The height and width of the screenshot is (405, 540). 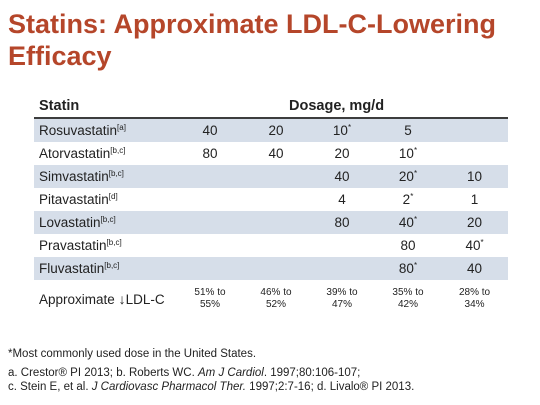 I want to click on ldl-lowering-value: 35% to 42%, so click(x=408, y=299).